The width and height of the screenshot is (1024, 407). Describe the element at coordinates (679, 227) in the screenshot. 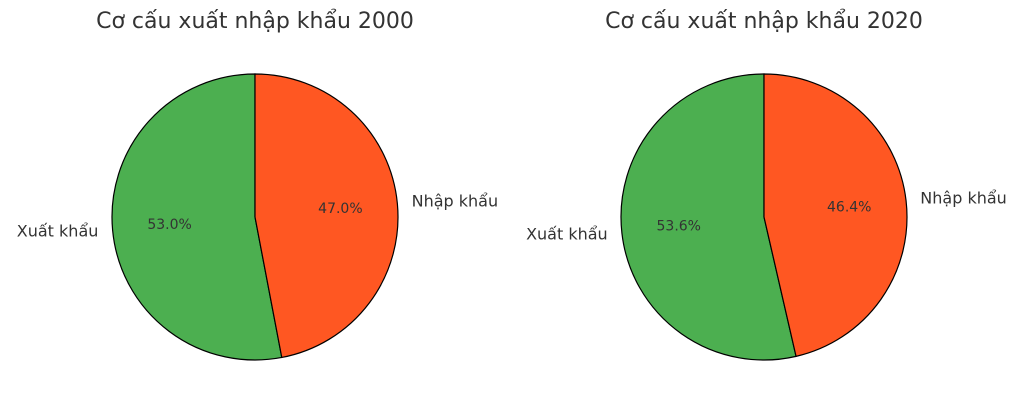

I see `value-label: 53.6%` at that location.